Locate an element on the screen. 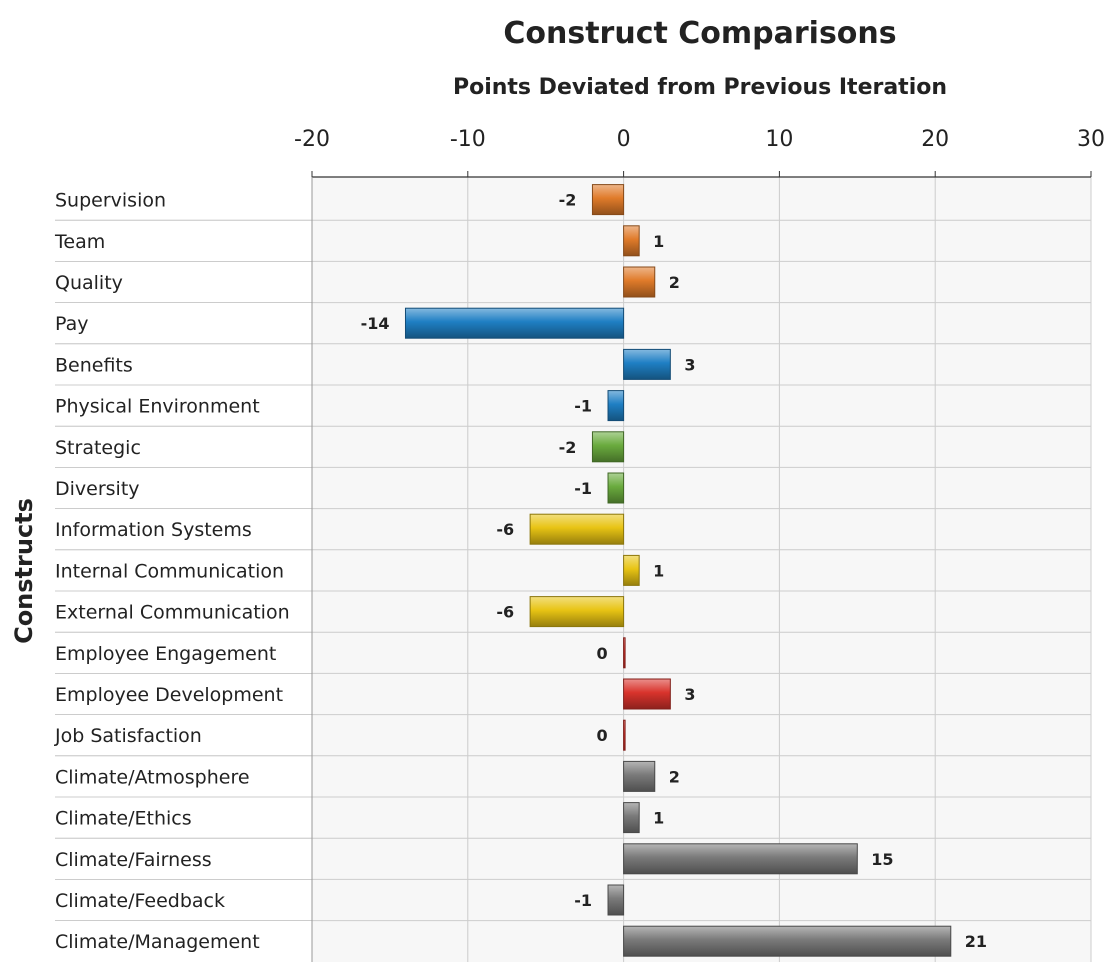 The width and height of the screenshot is (1112, 962). category-label: Climate/Management is located at coordinates (157, 942).